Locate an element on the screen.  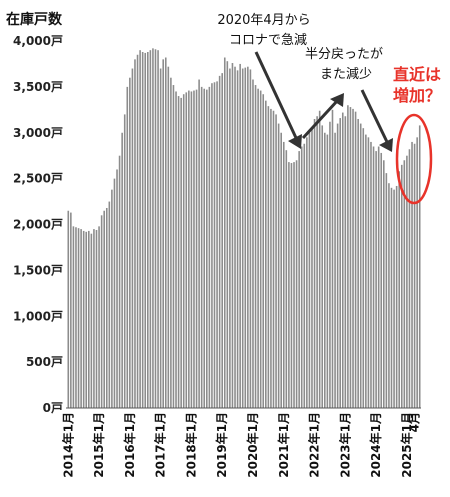
y-tick-label: 3,500戸 is located at coordinates (38, 87).